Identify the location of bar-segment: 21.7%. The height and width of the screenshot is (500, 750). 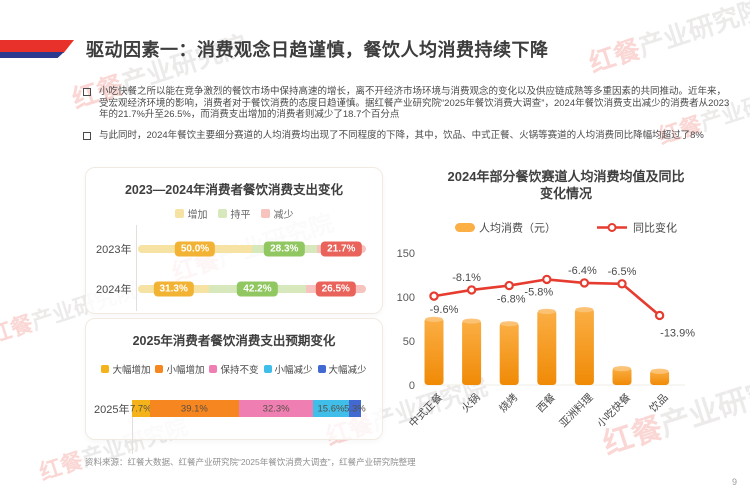
(341, 249).